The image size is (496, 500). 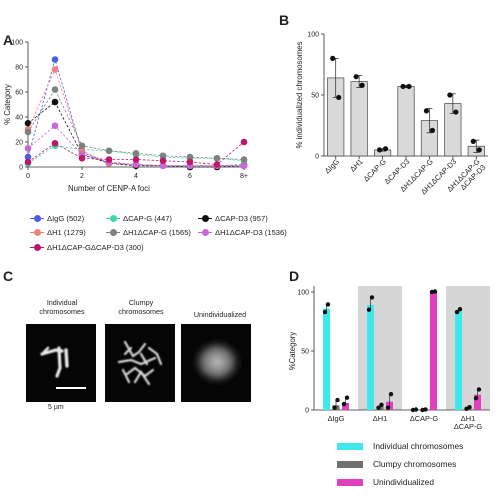 What do you see at coordinates (56, 407) in the screenshot?
I see `scale-bar-label: 5 µm` at bounding box center [56, 407].